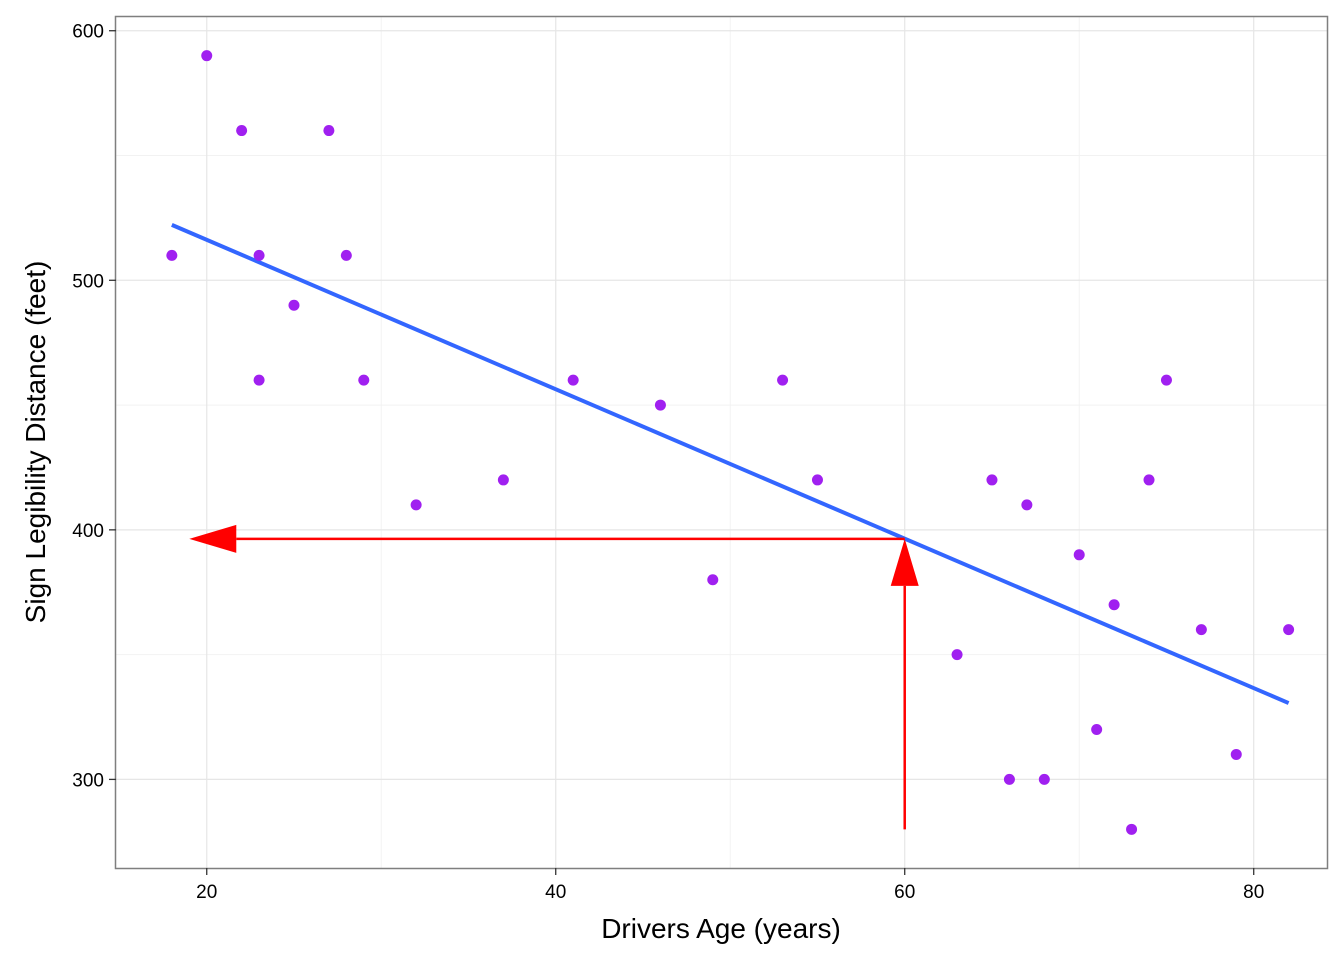  What do you see at coordinates (35, 442) in the screenshot?
I see `y-axis-title: Sign Legibility Distance (feet)` at bounding box center [35, 442].